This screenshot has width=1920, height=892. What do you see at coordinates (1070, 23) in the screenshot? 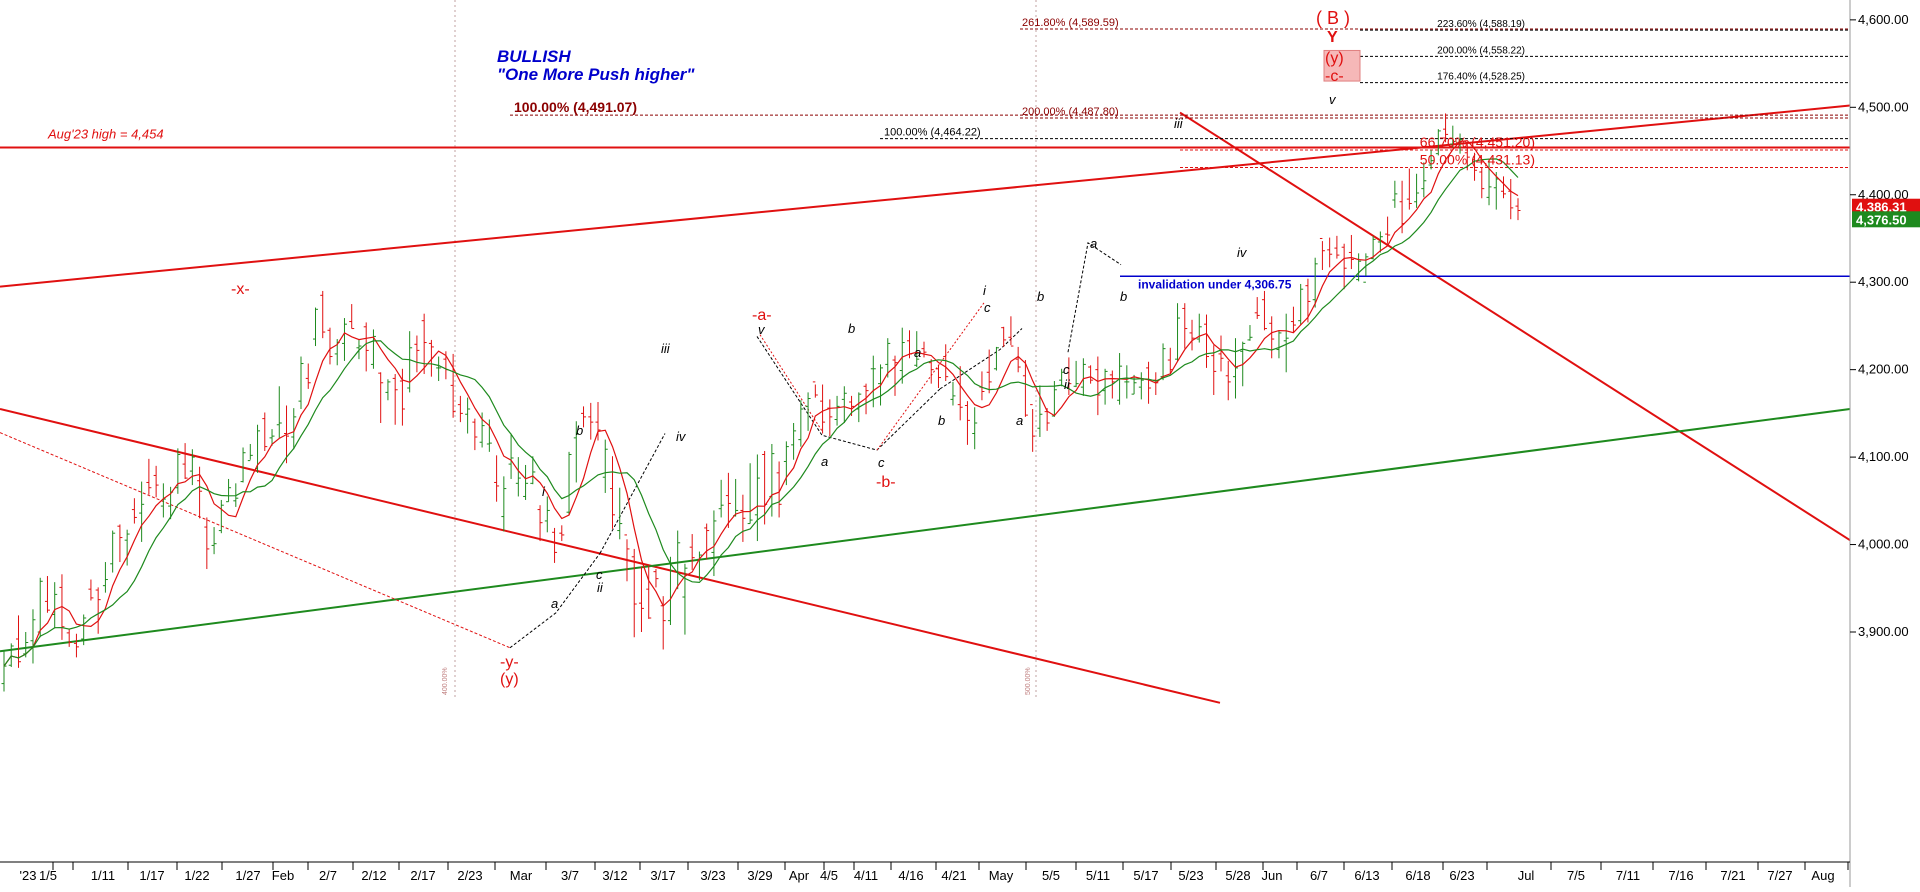
I see `fib-level-label: 261.80% (4,589.59)` at bounding box center [1070, 23].